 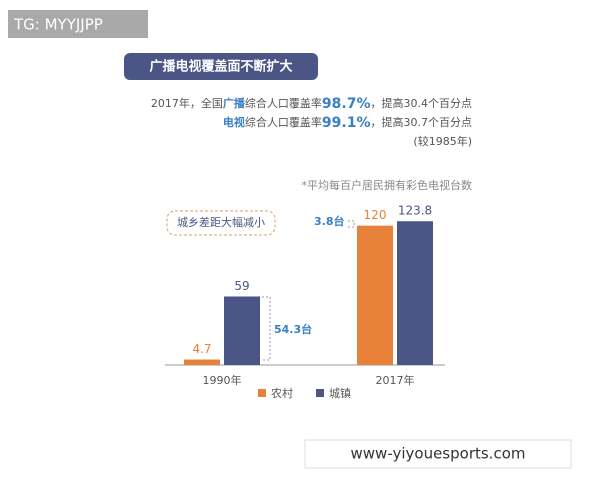 I want to click on footer-box, so click(x=438, y=454).